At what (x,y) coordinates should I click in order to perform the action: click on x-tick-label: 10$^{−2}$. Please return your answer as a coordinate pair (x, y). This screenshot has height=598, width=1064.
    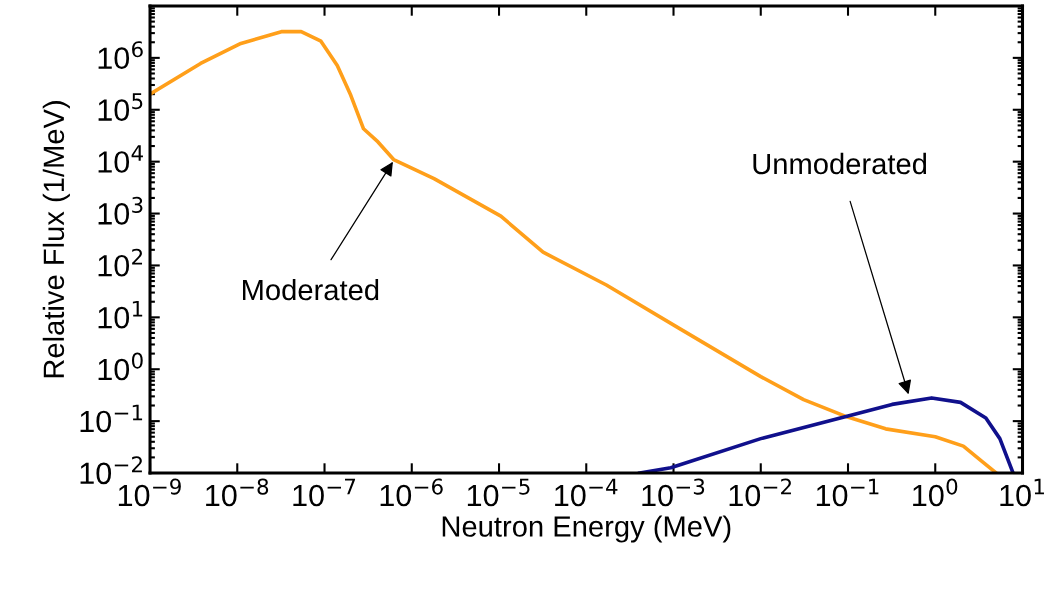
    Looking at the image, I should click on (760, 492).